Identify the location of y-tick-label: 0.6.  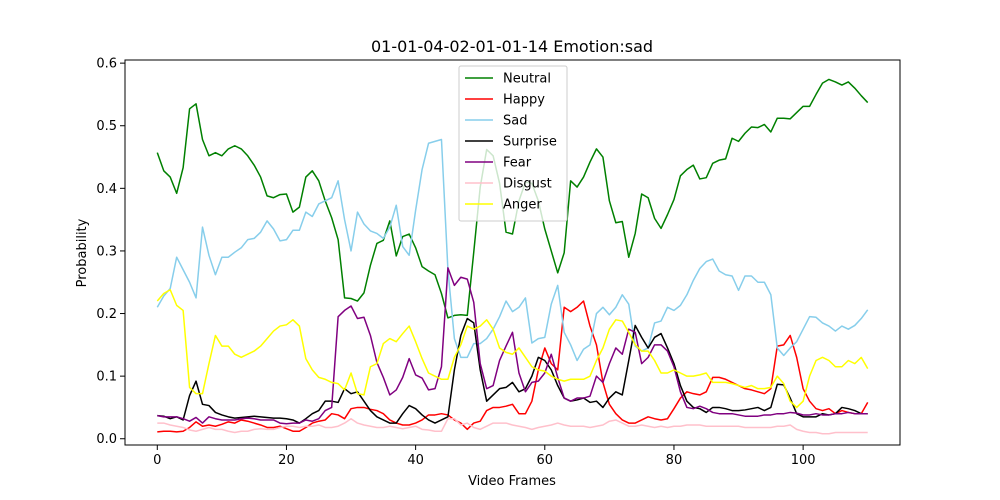
(106, 64).